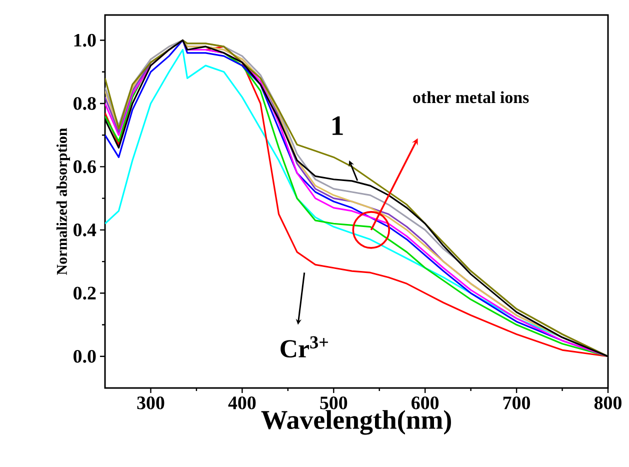 The height and width of the screenshot is (467, 629). What do you see at coordinates (150, 403) in the screenshot?
I see `x-tick-label: 300` at bounding box center [150, 403].